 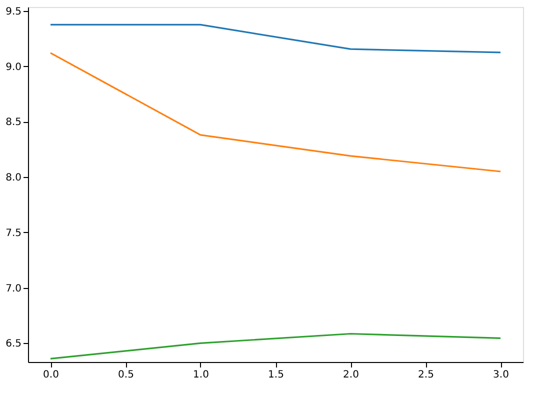 I want to click on x-tick-label: 2.5, so click(x=426, y=375).